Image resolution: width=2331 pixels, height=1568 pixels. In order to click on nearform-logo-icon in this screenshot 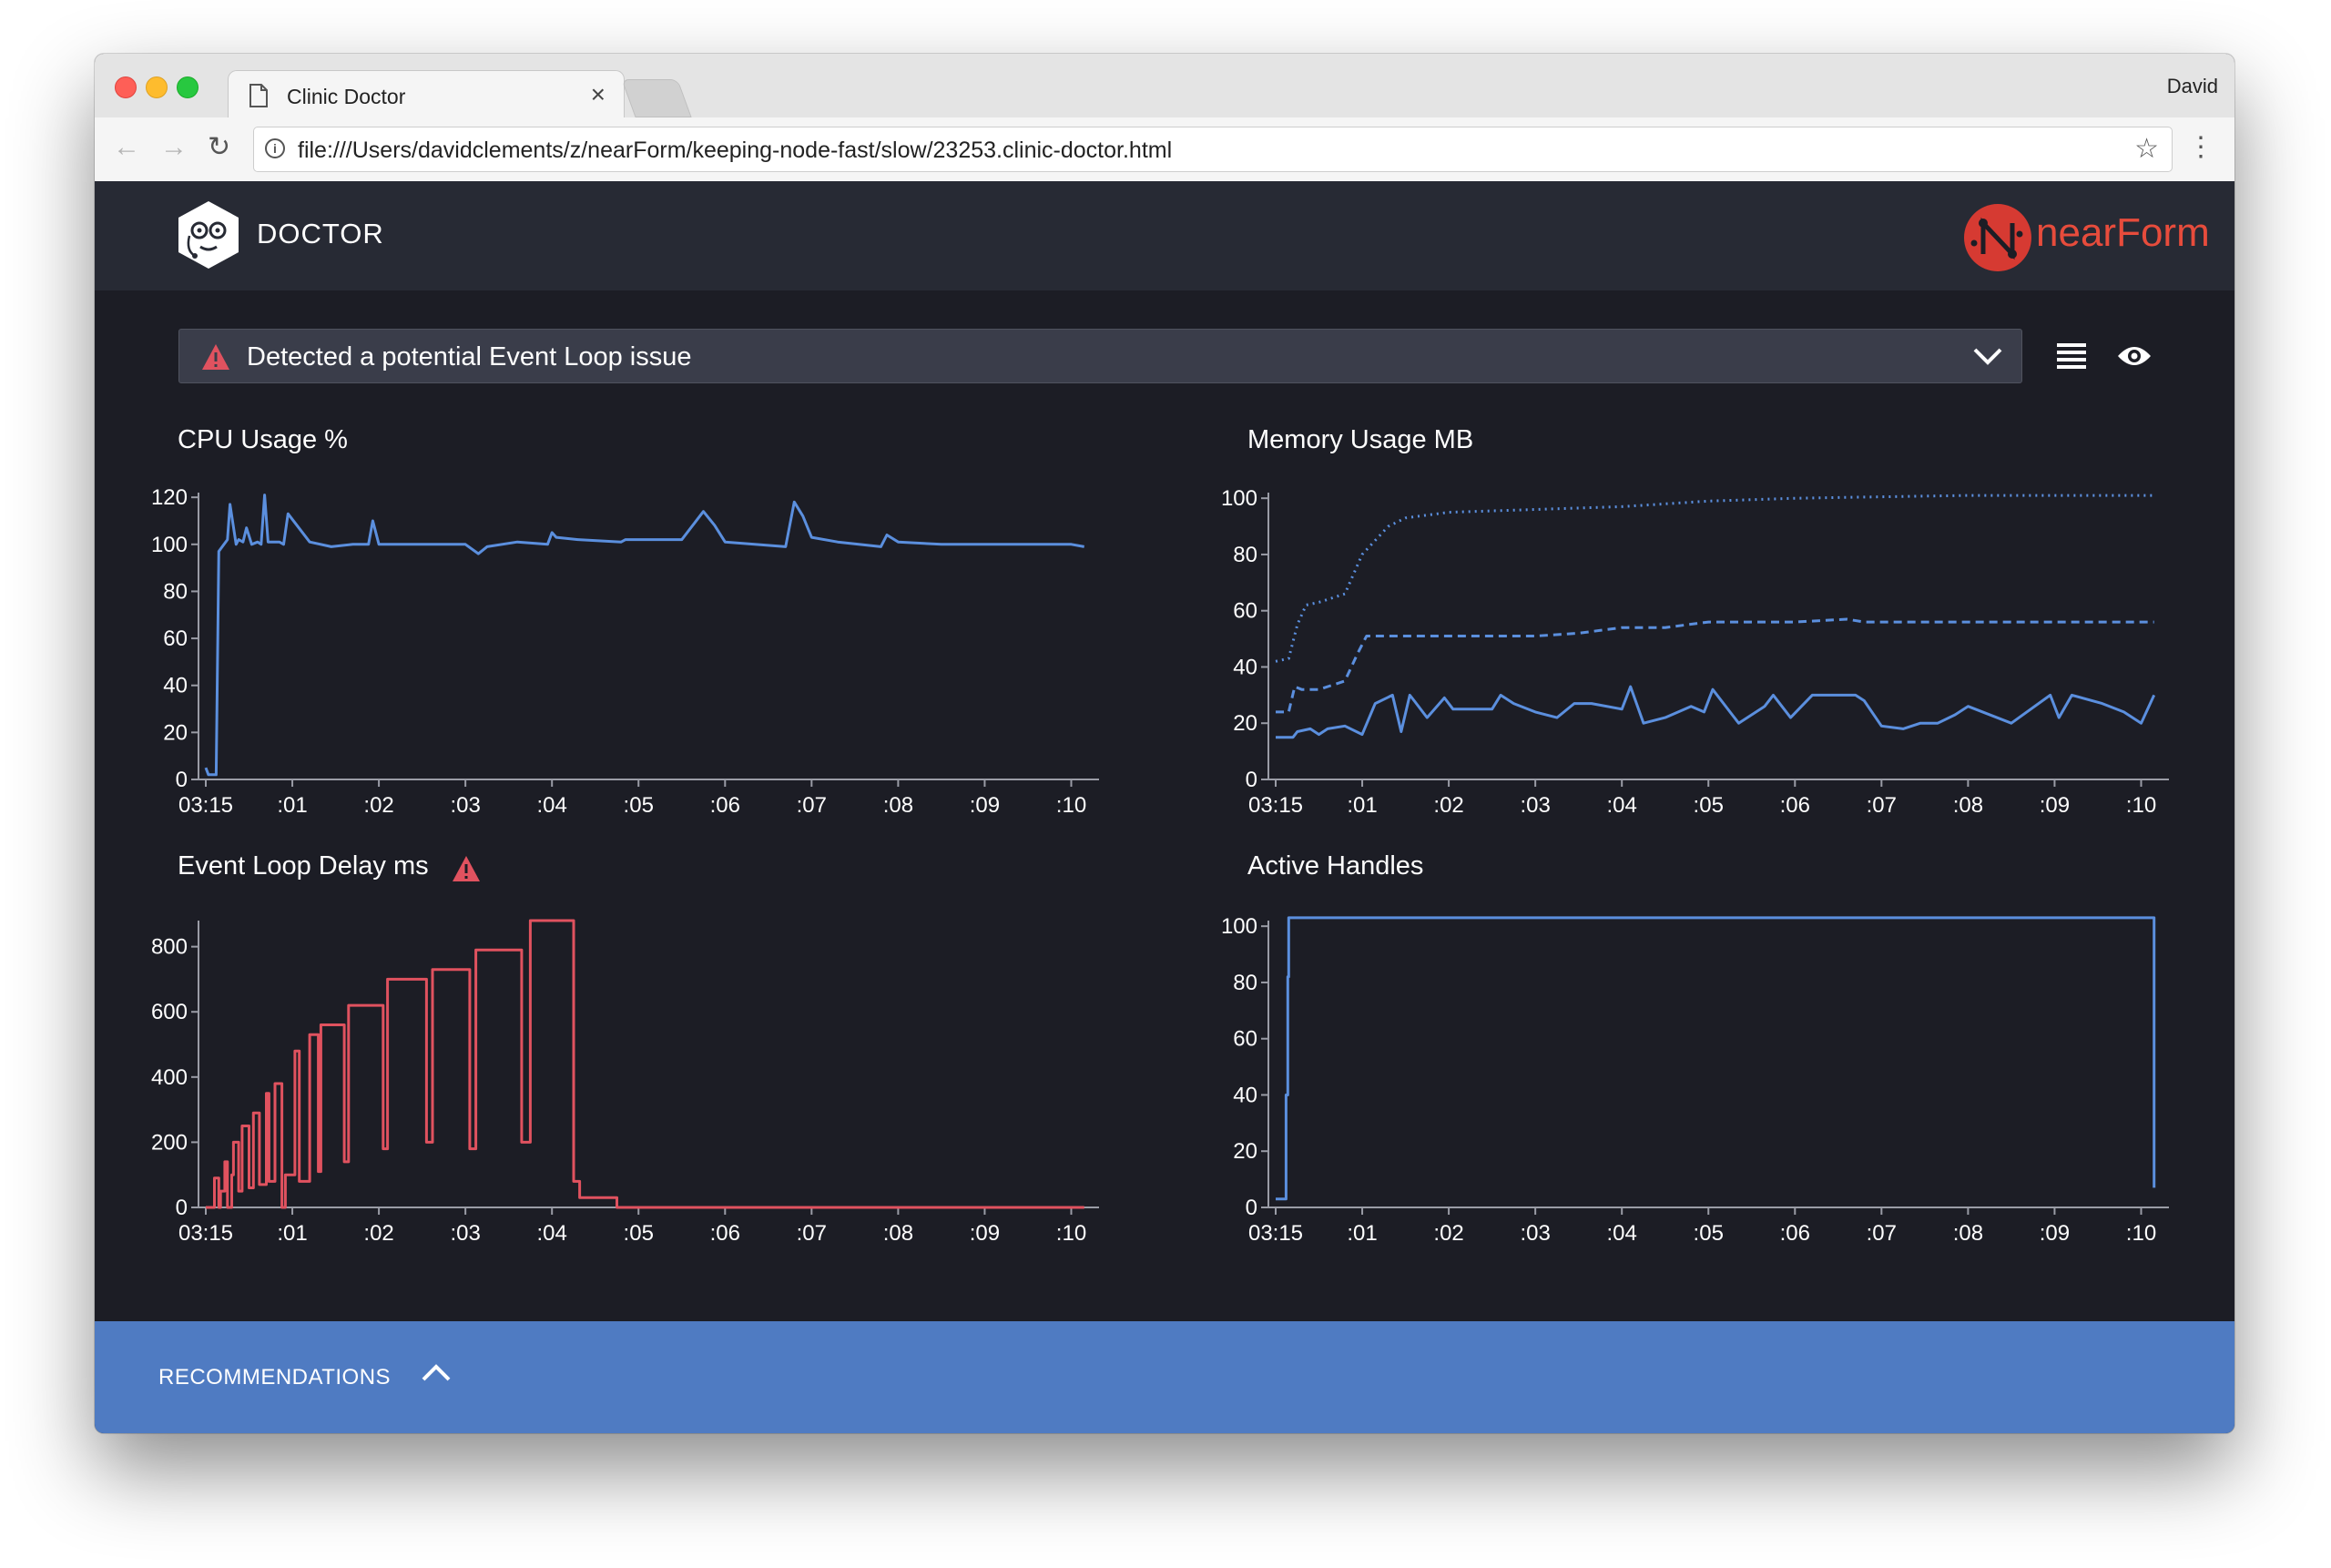, I will do `click(1997, 238)`.